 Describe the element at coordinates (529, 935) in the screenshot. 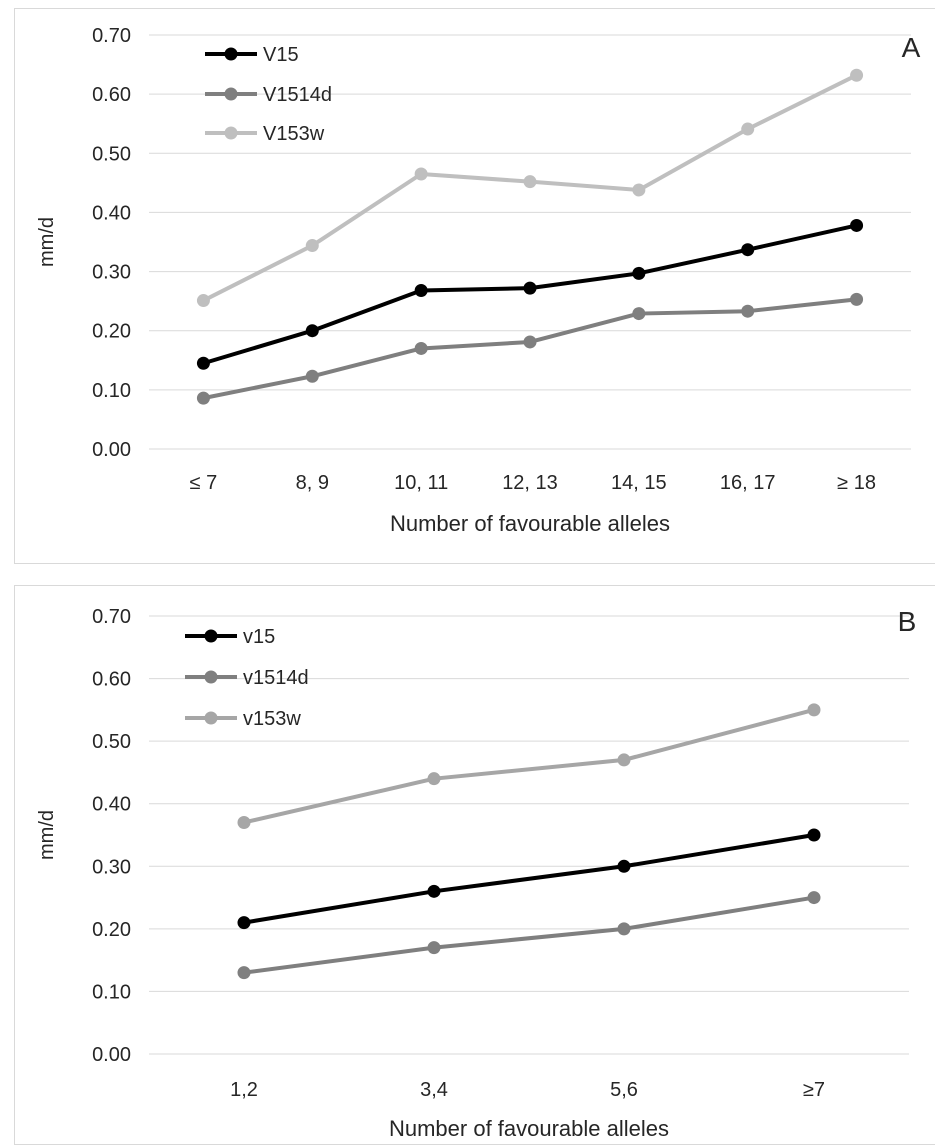

I see `series-line-v1514d` at that location.